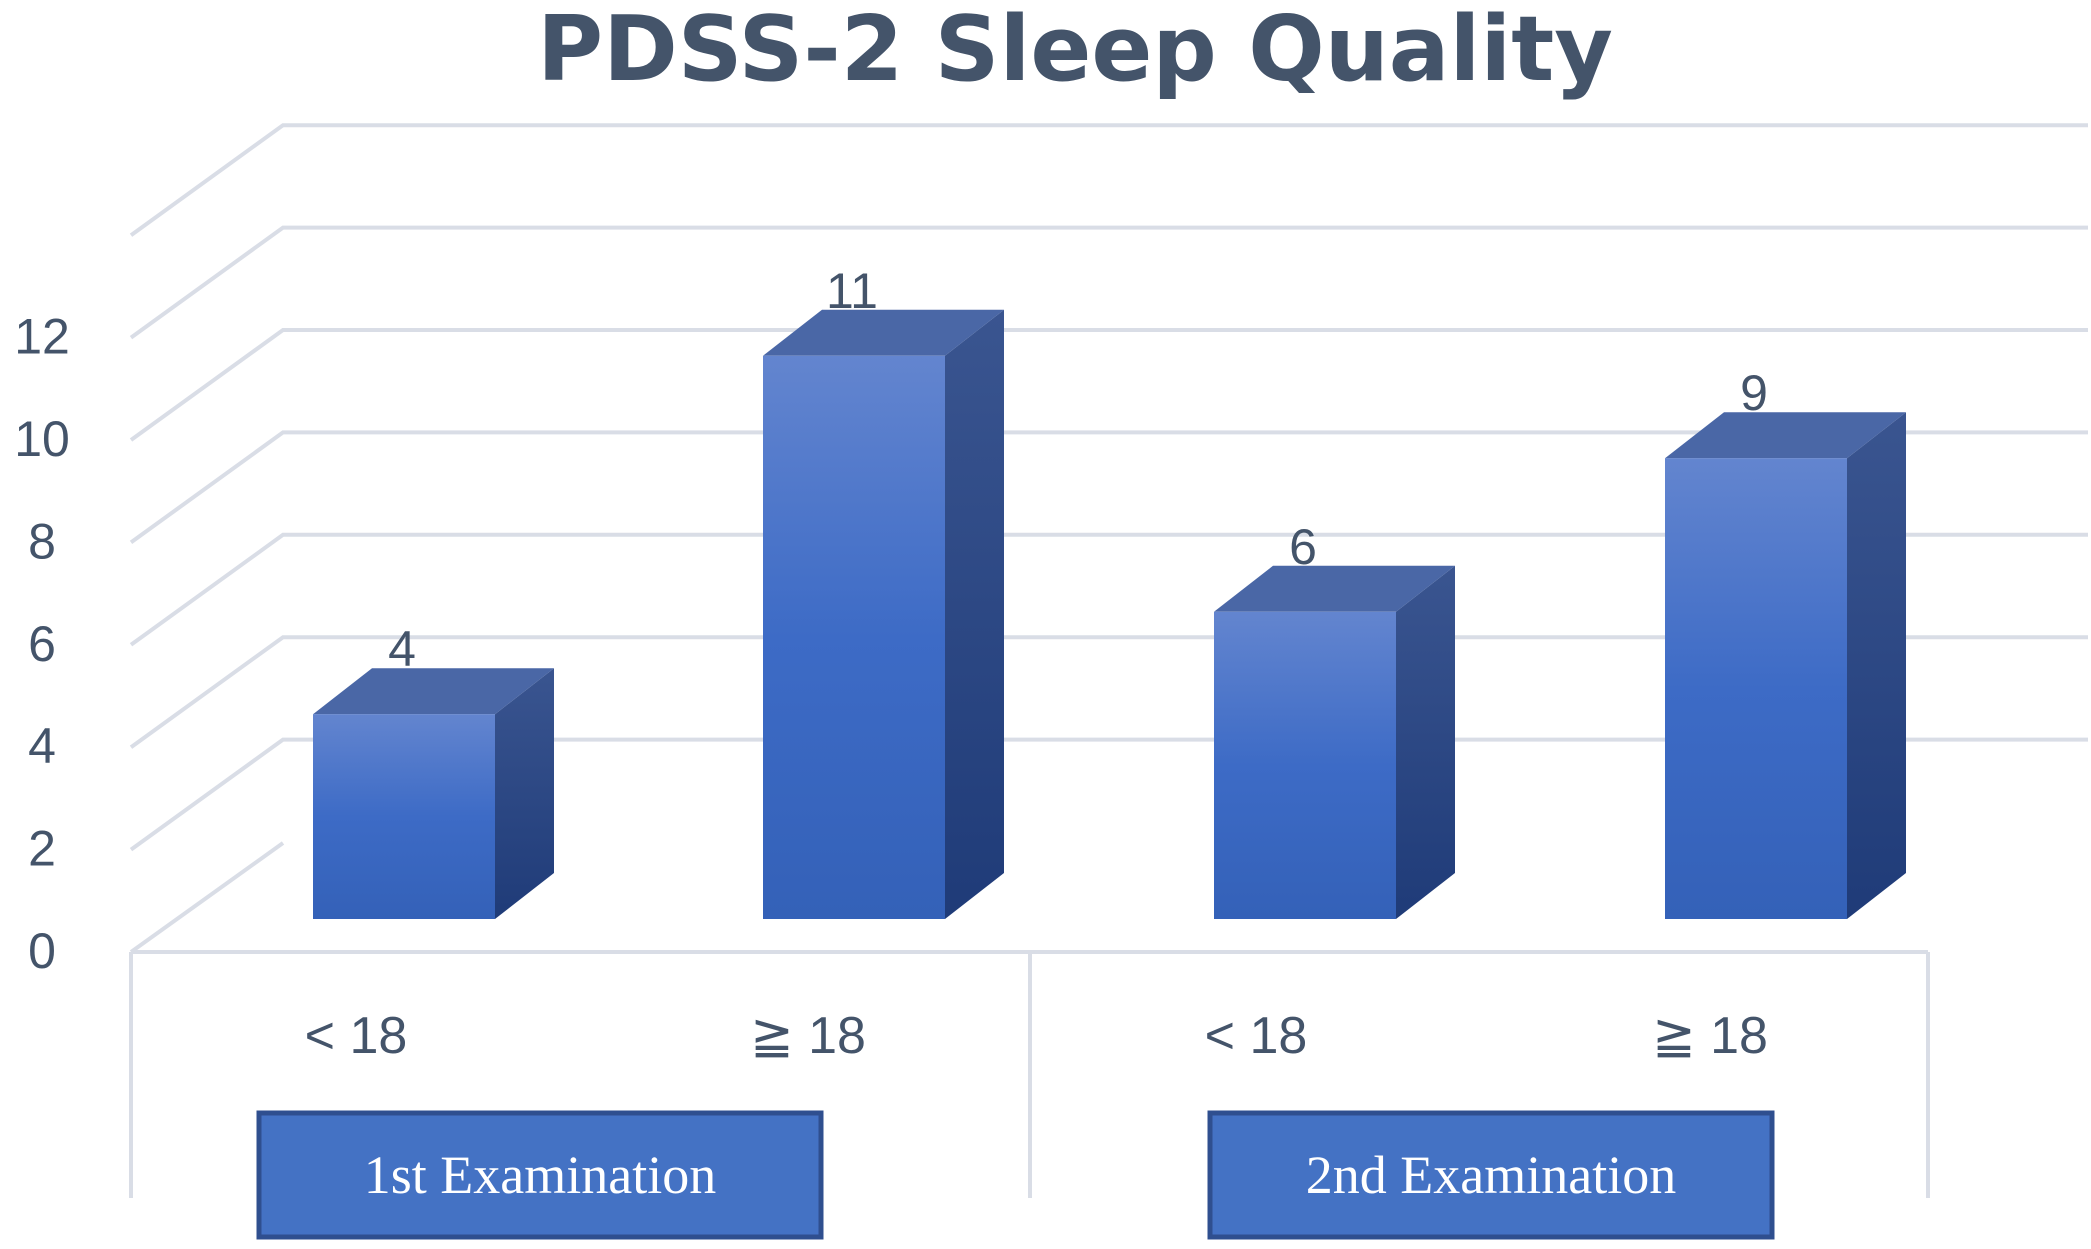  I want to click on y-tick-label: 4, so click(42, 746).